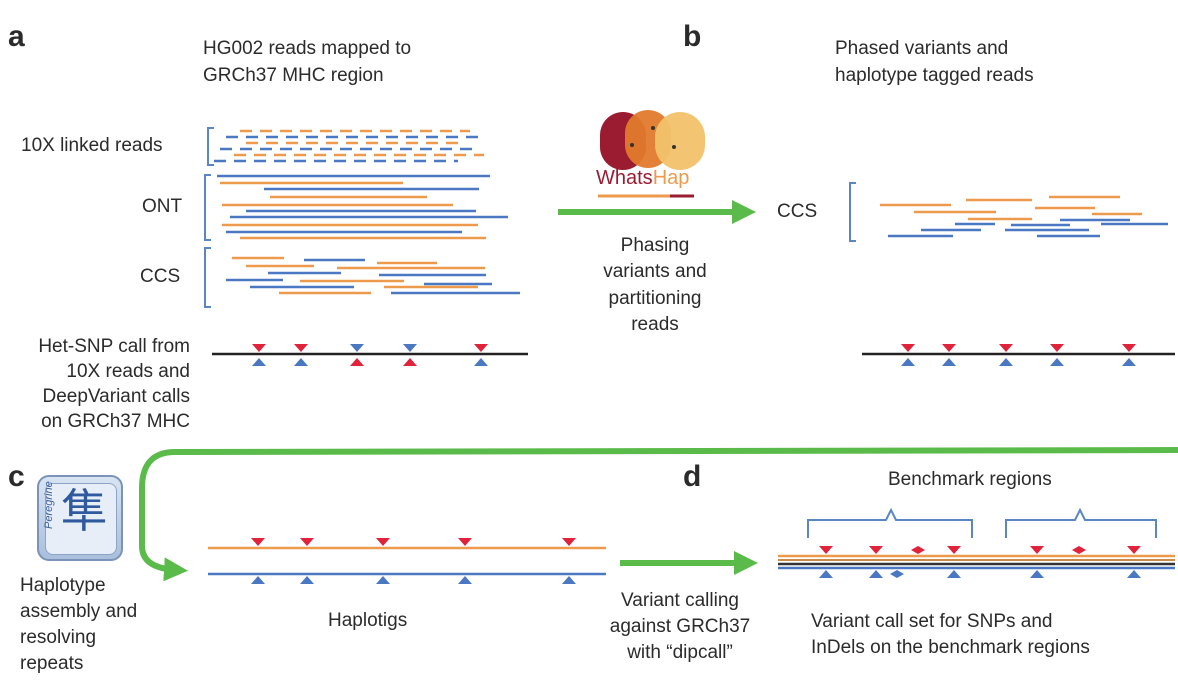 The width and height of the screenshot is (1178, 686). I want to click on phasing-step-line3: partitioning, so click(655, 298).